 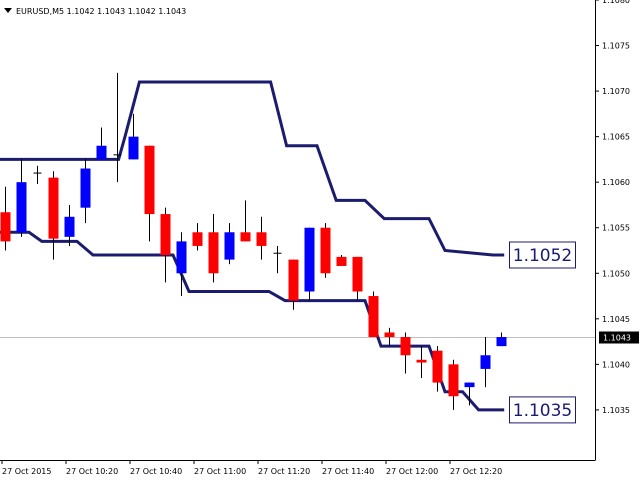 I want to click on y-tick-label: 1.1035, so click(x=616, y=410).